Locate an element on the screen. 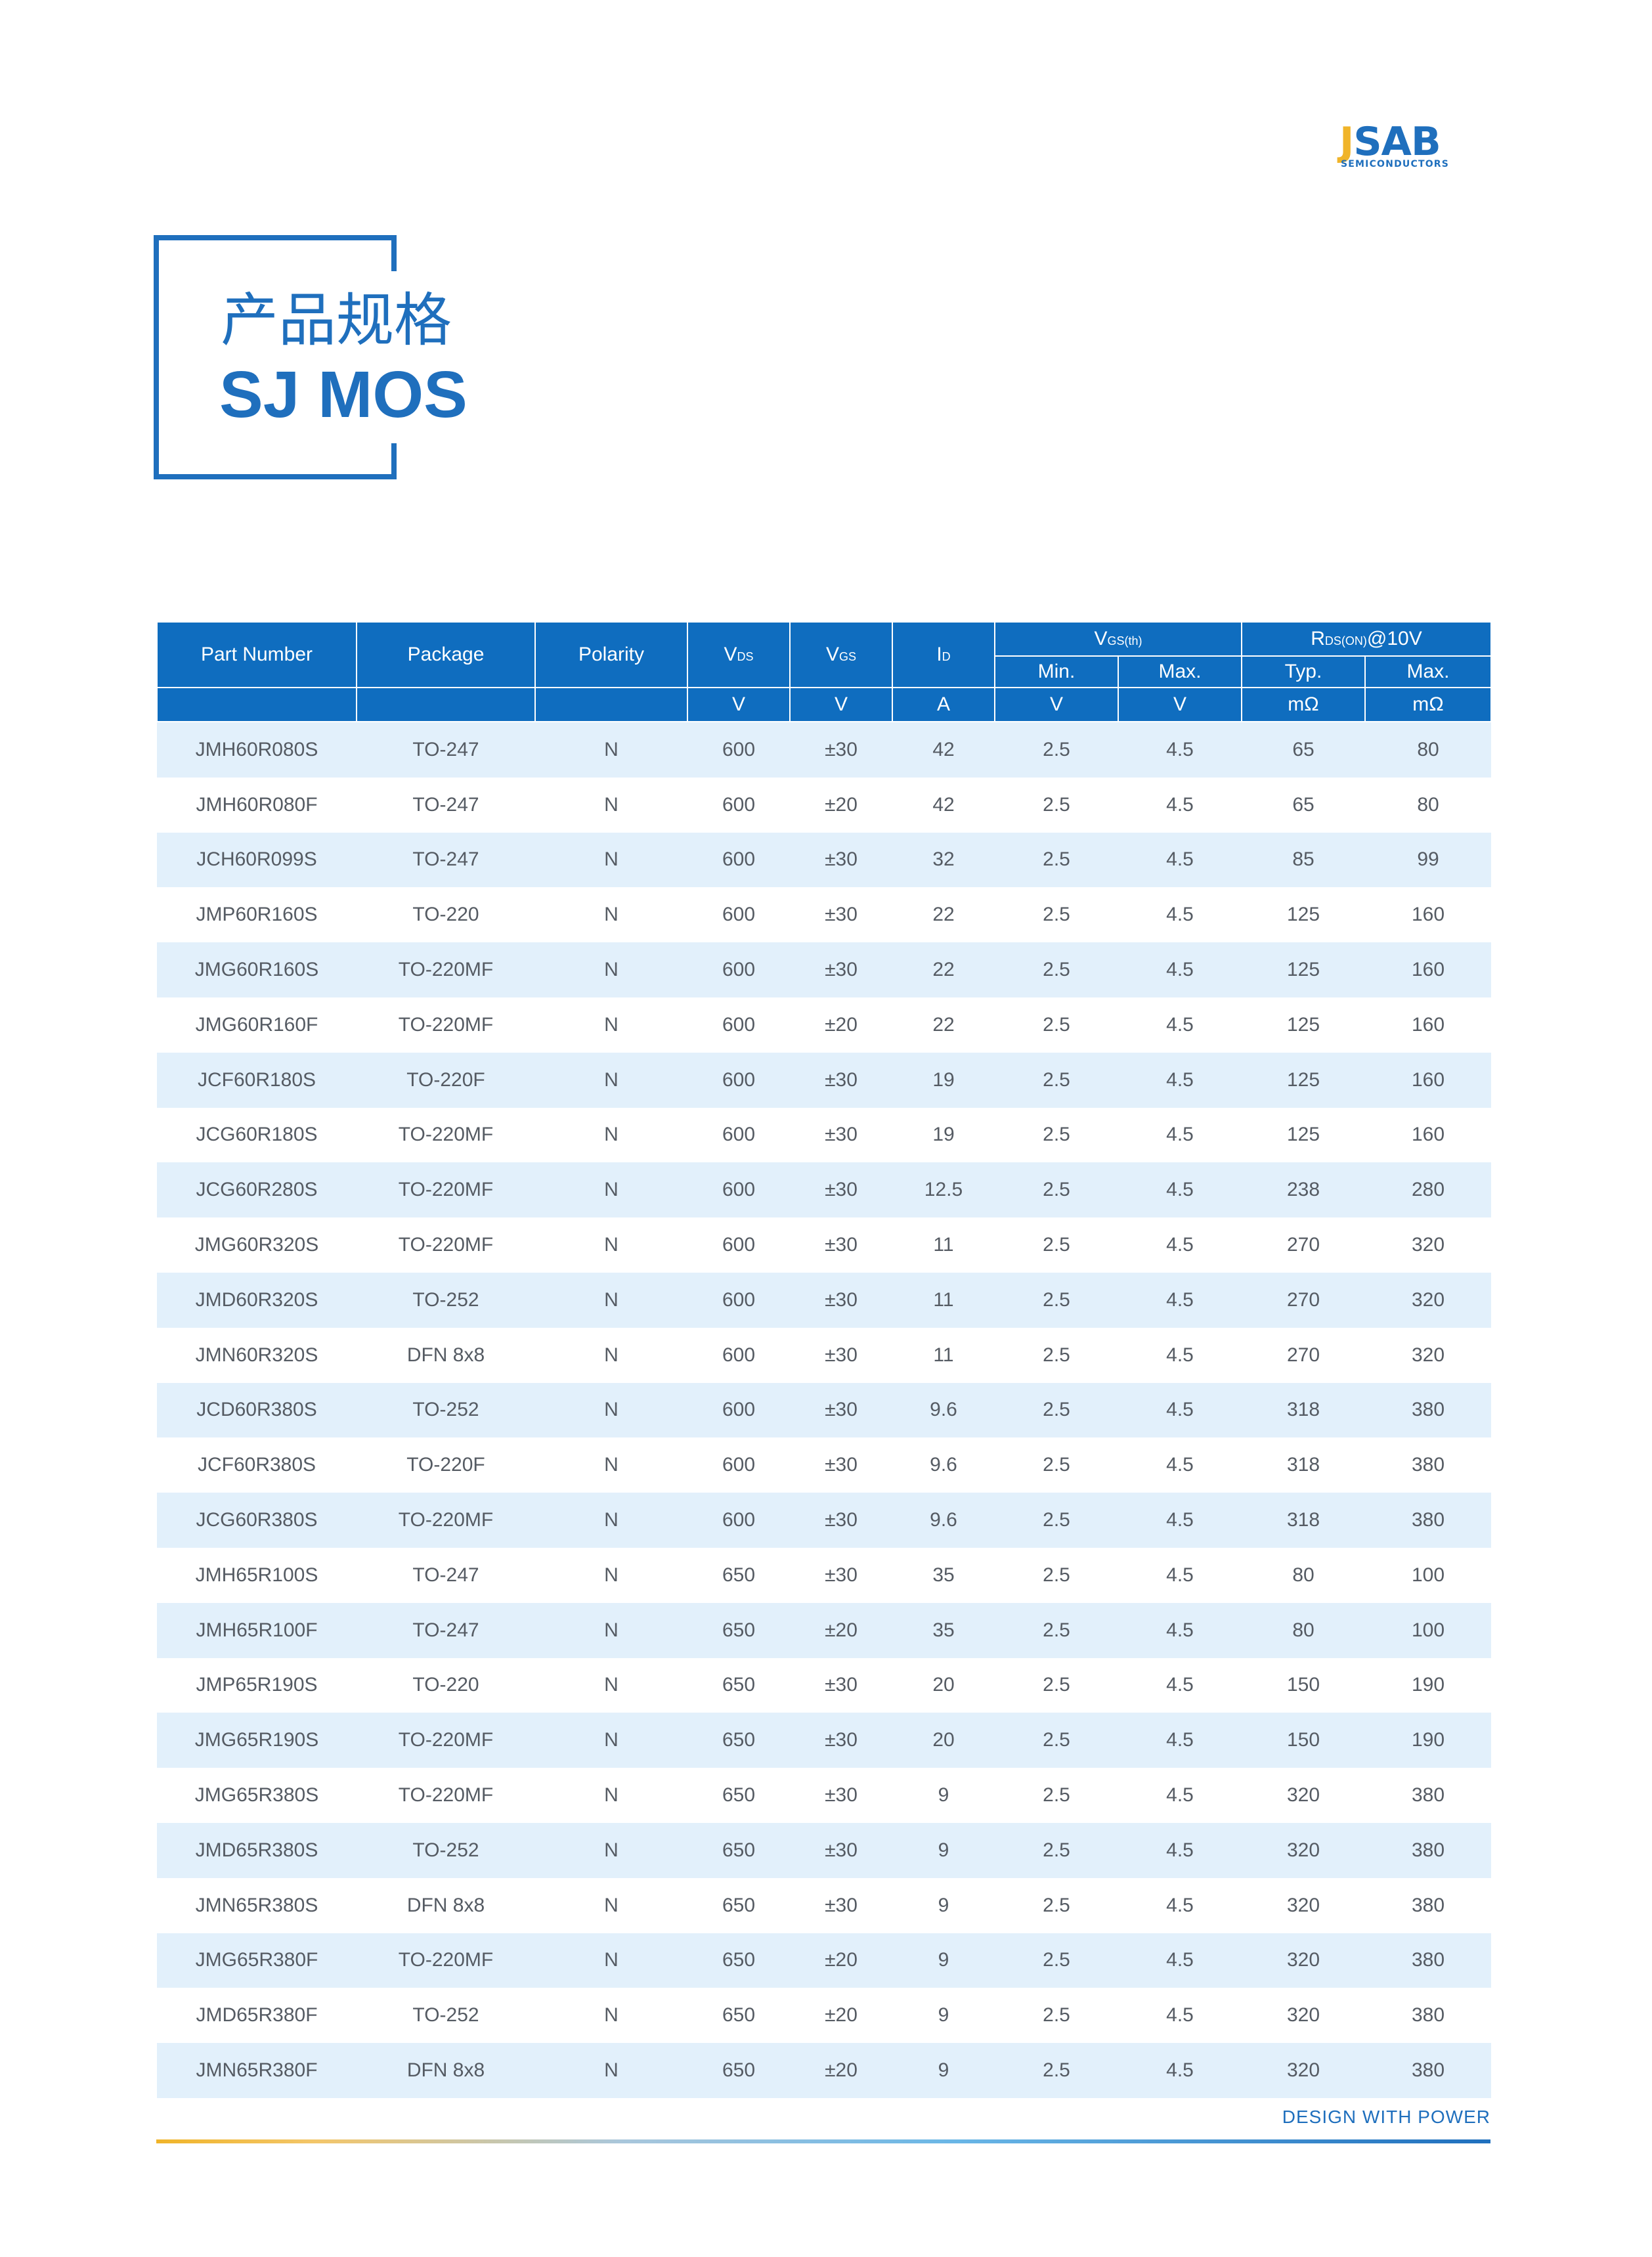 The width and height of the screenshot is (1652, 2257). cell-part-number: JCF60R180S is located at coordinates (257, 1080).